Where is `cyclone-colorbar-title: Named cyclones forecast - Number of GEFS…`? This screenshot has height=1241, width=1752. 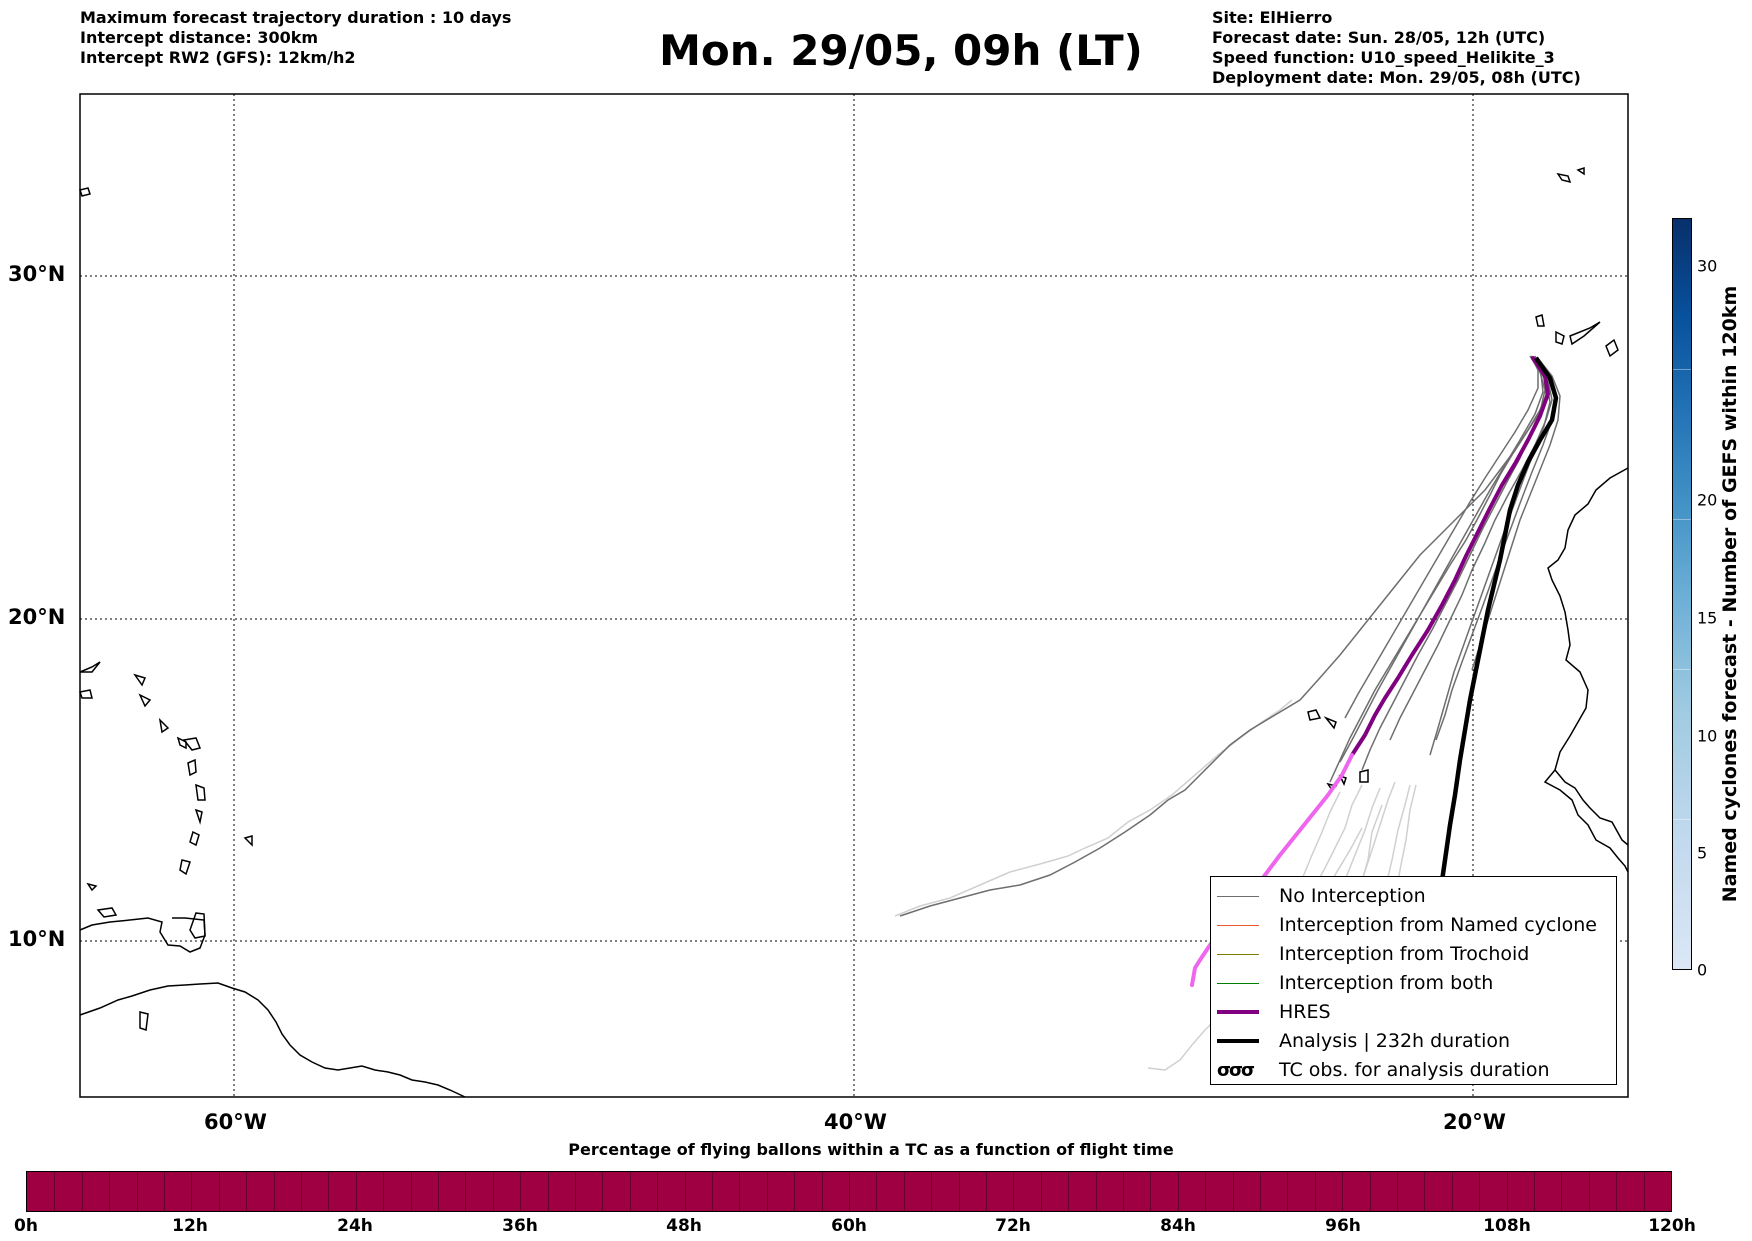
cyclone-colorbar-title: Named cyclones forecast - Number of GEFS… is located at coordinates (1730, 594).